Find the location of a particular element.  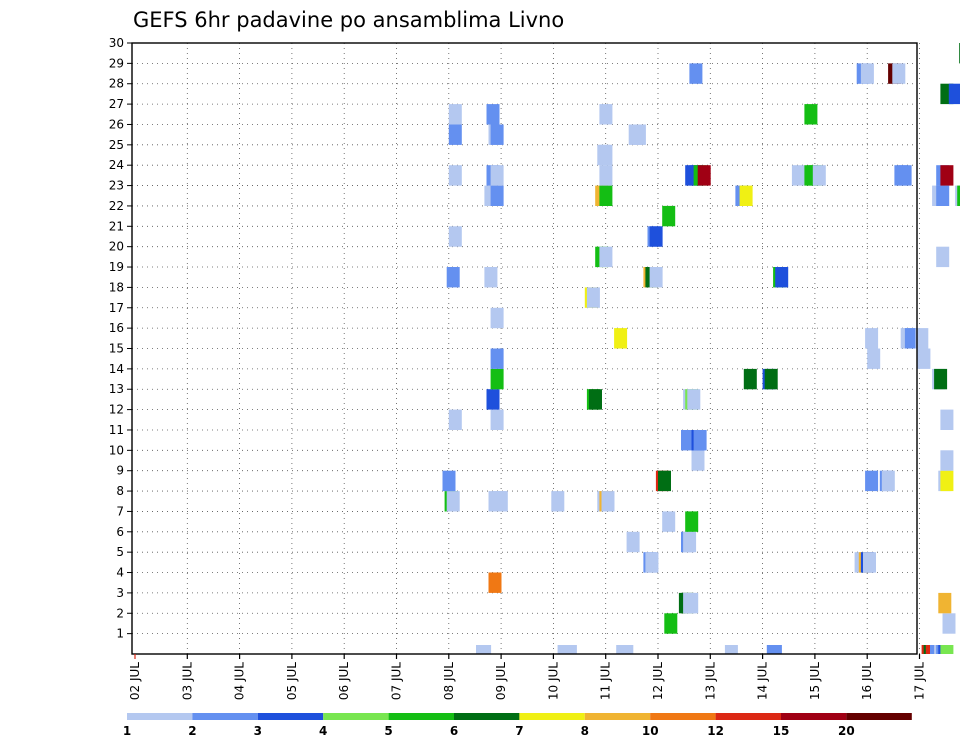

y-tick-label: 16 is located at coordinates (116, 328).